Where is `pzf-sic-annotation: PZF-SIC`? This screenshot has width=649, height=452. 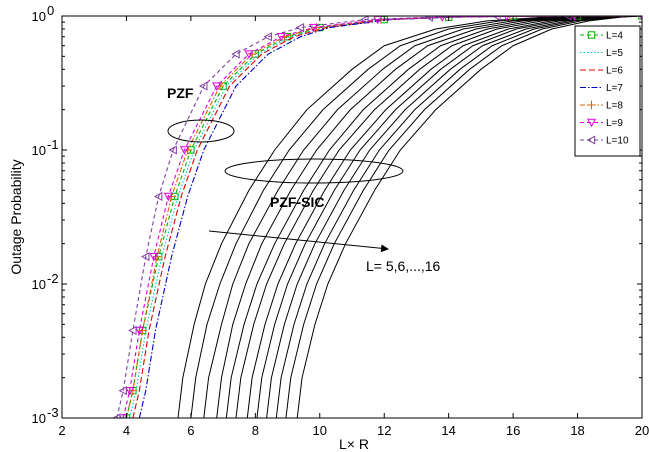 pzf-sic-annotation: PZF-SIC is located at coordinates (297, 202).